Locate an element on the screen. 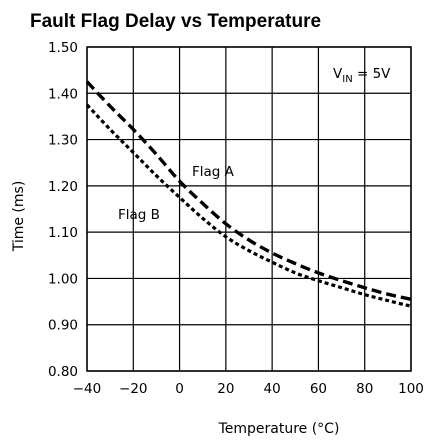 This screenshot has width=427, height=444. x-tick-label: −20 is located at coordinates (133, 389).